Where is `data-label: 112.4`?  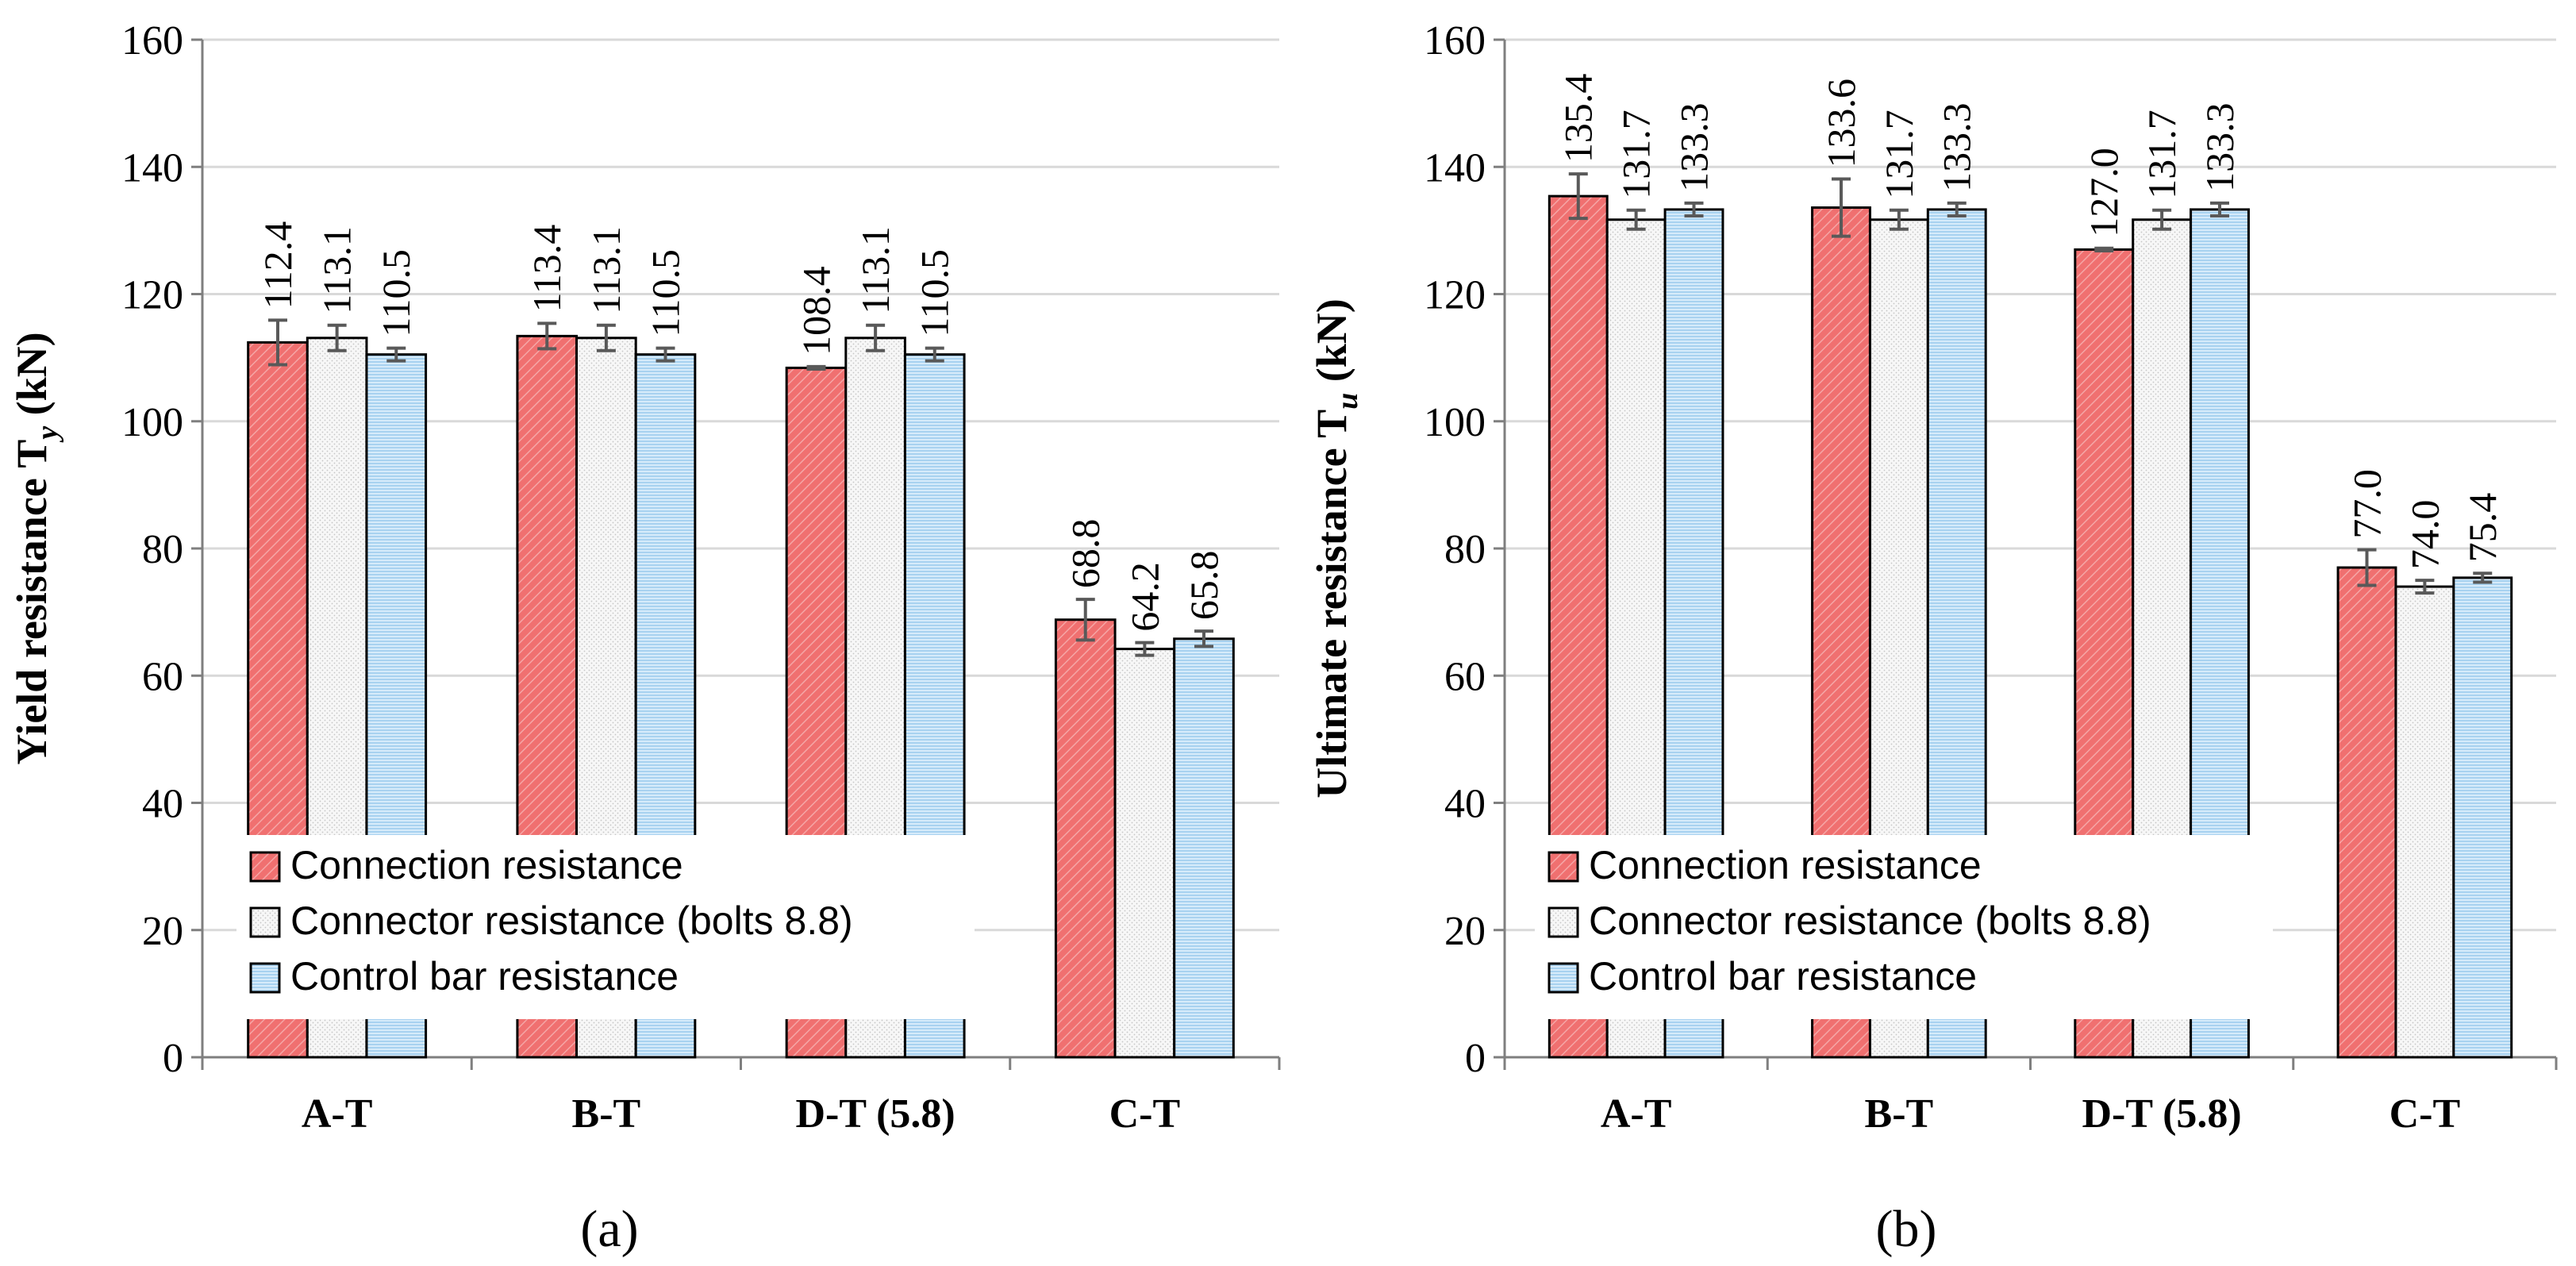 data-label: 112.4 is located at coordinates (278, 265).